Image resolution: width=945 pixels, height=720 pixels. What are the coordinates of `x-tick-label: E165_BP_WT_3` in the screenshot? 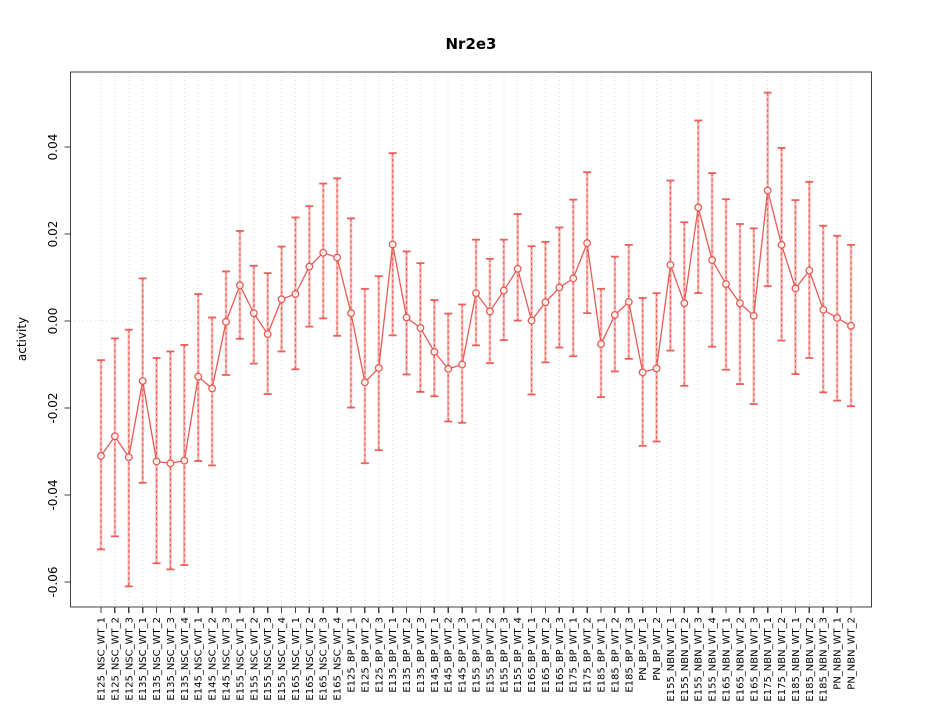 It's located at (560, 655).